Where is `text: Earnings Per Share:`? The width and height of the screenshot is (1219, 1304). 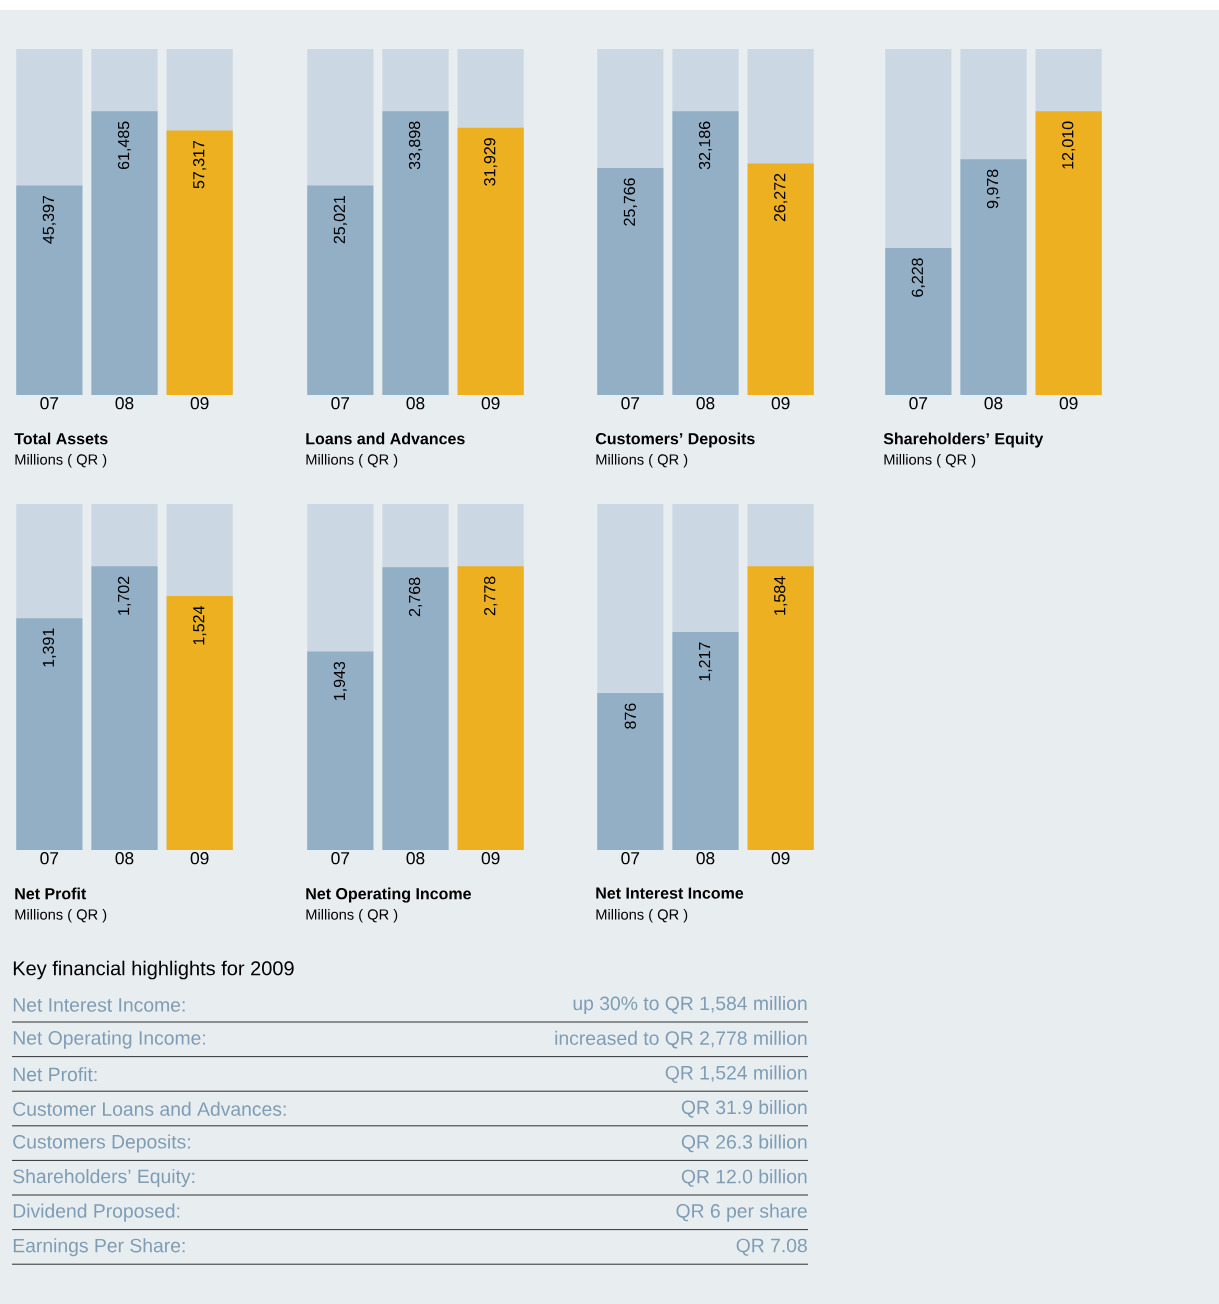 text: Earnings Per Share: is located at coordinates (99, 1247).